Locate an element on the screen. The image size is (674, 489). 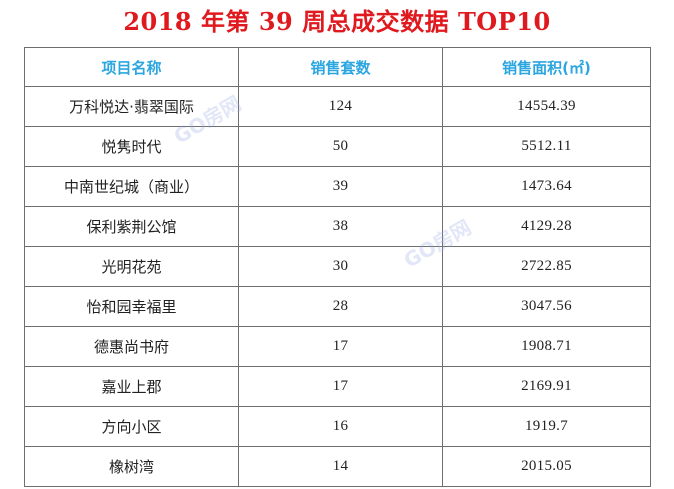
table-header-row: 项目名称 销售套数 销售面积(㎡) is located at coordinates (337, 67).